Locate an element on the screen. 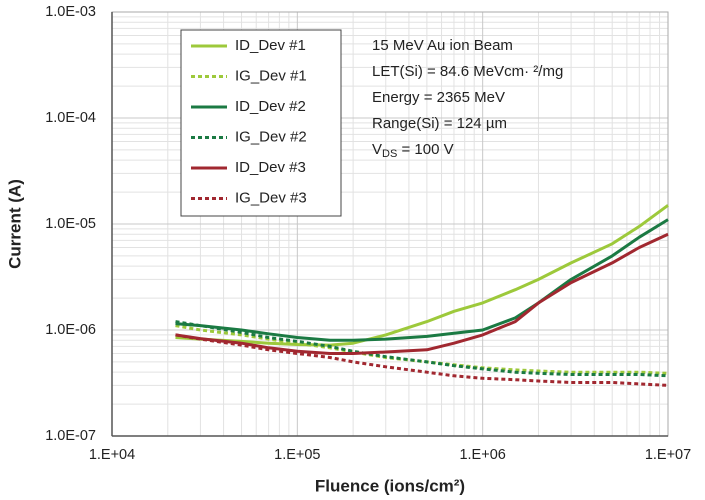 This screenshot has height=500, width=705. annotation: VDS = 100 V is located at coordinates (413, 150).